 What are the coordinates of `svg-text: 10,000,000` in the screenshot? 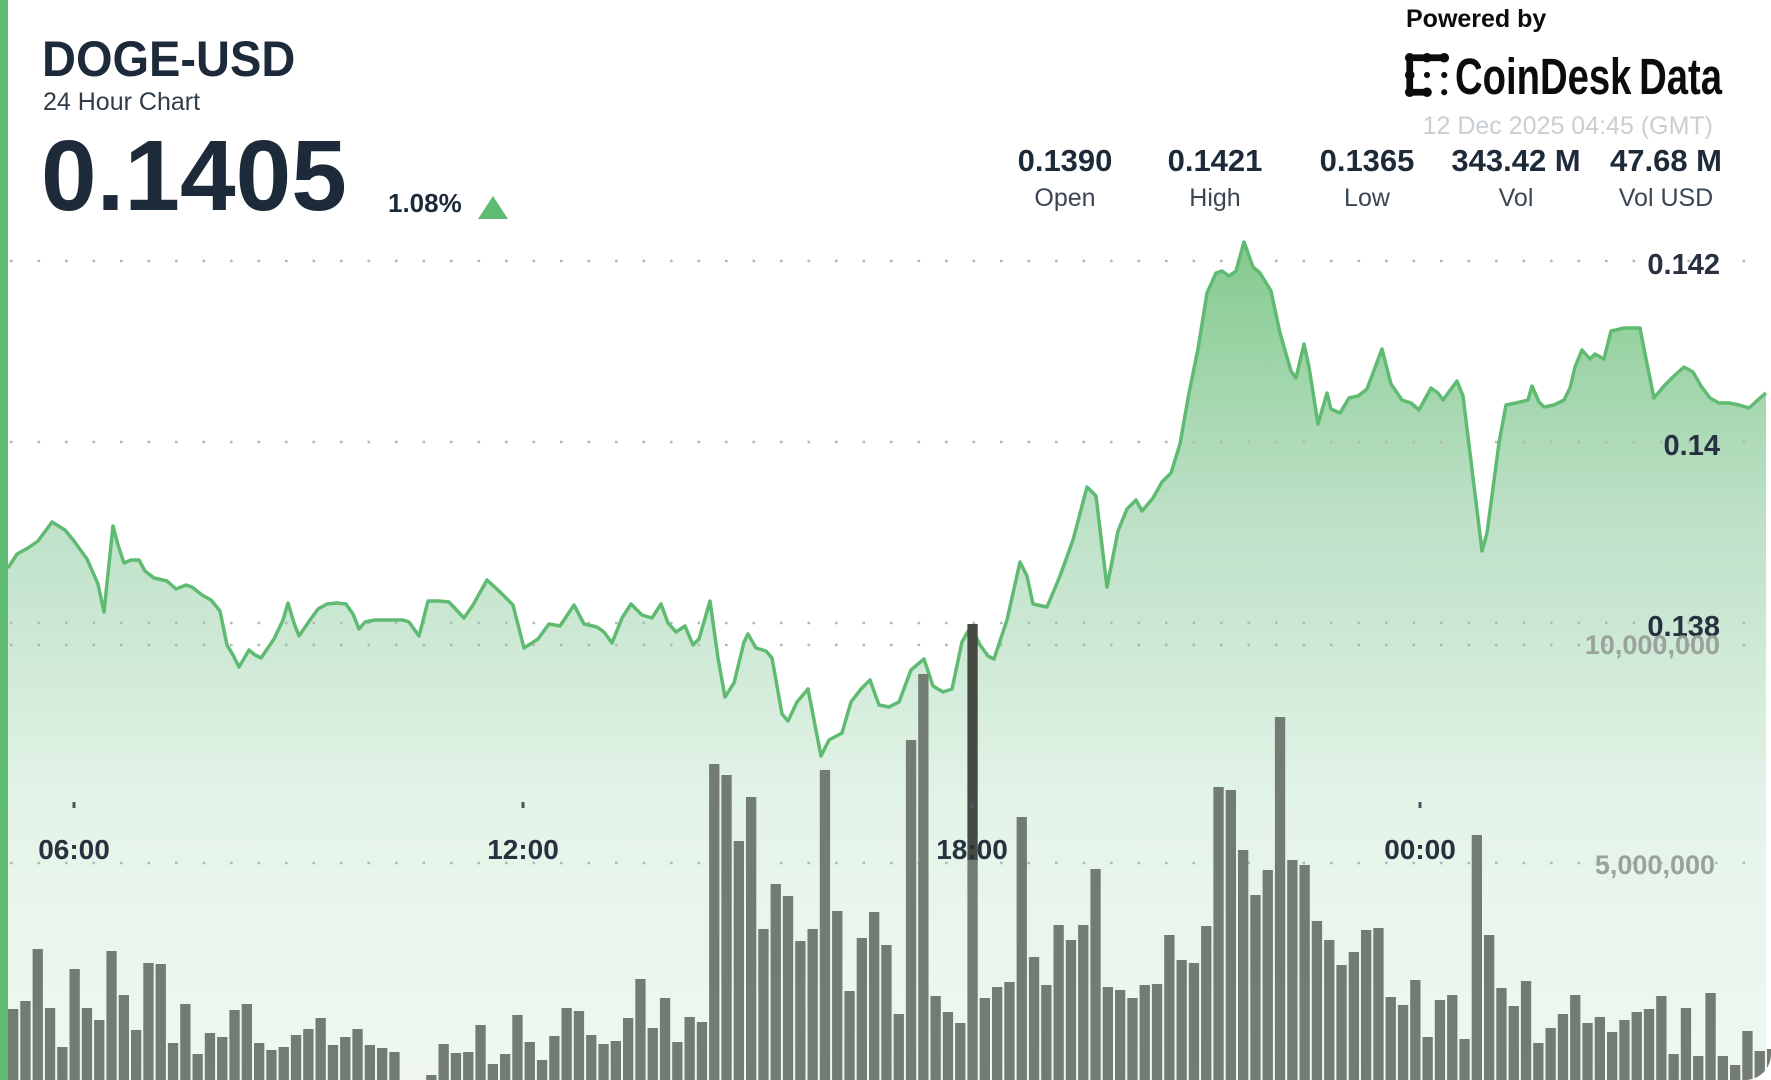 It's located at (1652, 645).